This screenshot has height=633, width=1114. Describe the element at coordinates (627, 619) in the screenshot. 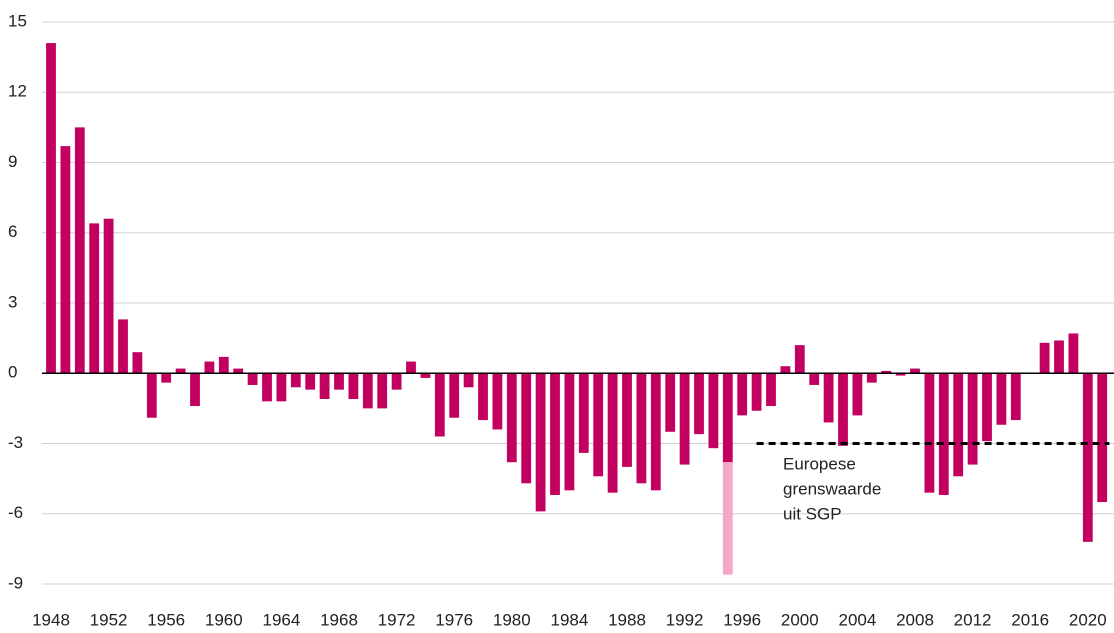

I see `x-tick-label: 1988` at that location.